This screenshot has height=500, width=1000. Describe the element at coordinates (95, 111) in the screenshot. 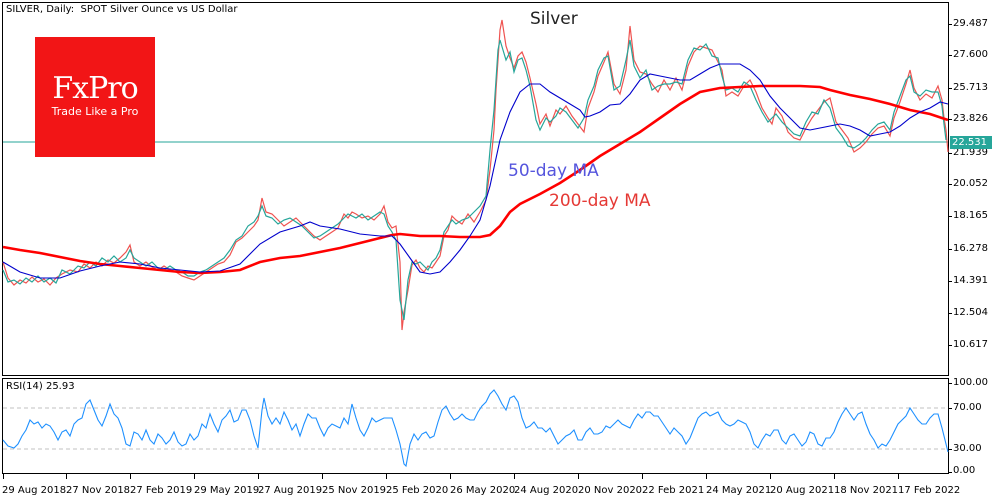

I see `logo-tagline: Trade Like a Pro` at that location.